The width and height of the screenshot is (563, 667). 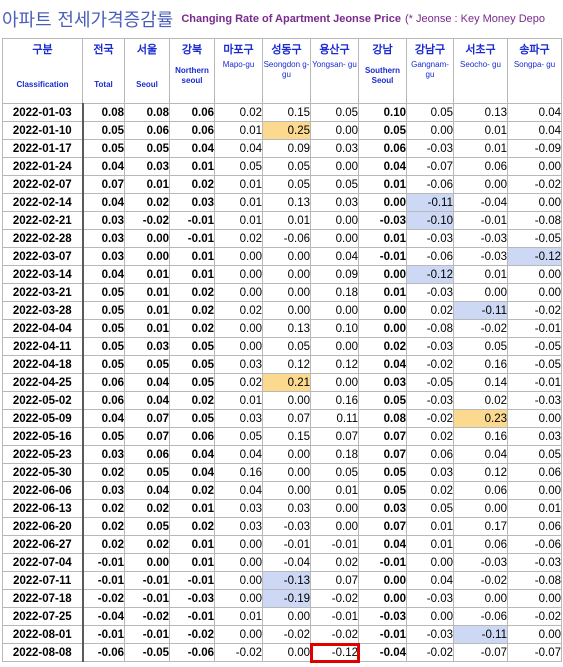 What do you see at coordinates (192, 75) in the screenshot?
I see `header-en: Northern seoul` at bounding box center [192, 75].